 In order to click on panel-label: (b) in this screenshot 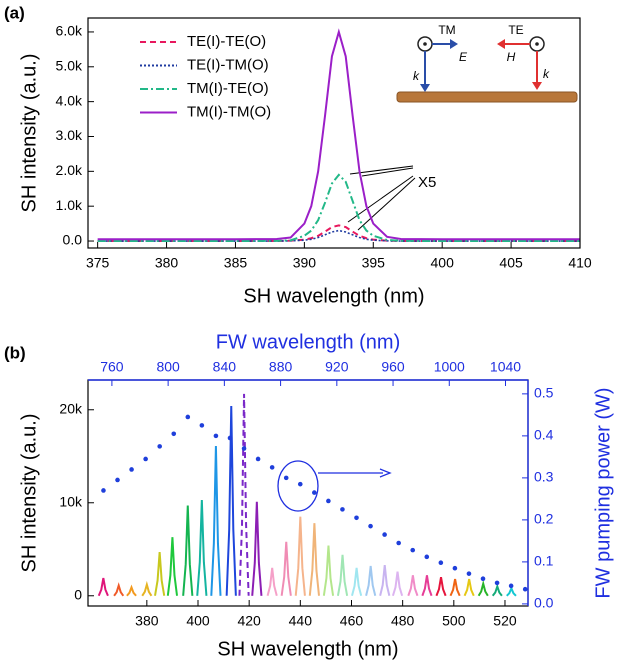, I will do `click(15, 352)`.